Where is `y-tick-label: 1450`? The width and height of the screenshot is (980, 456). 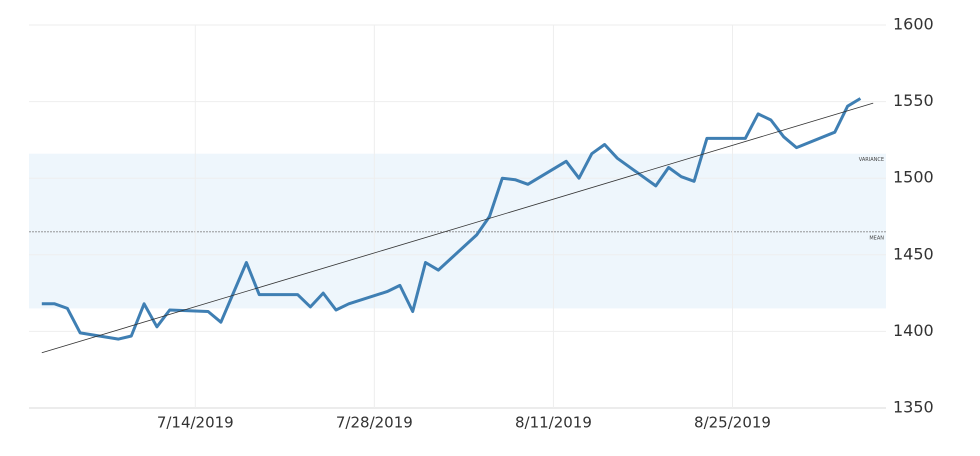 y-tick-label: 1450 is located at coordinates (913, 253).